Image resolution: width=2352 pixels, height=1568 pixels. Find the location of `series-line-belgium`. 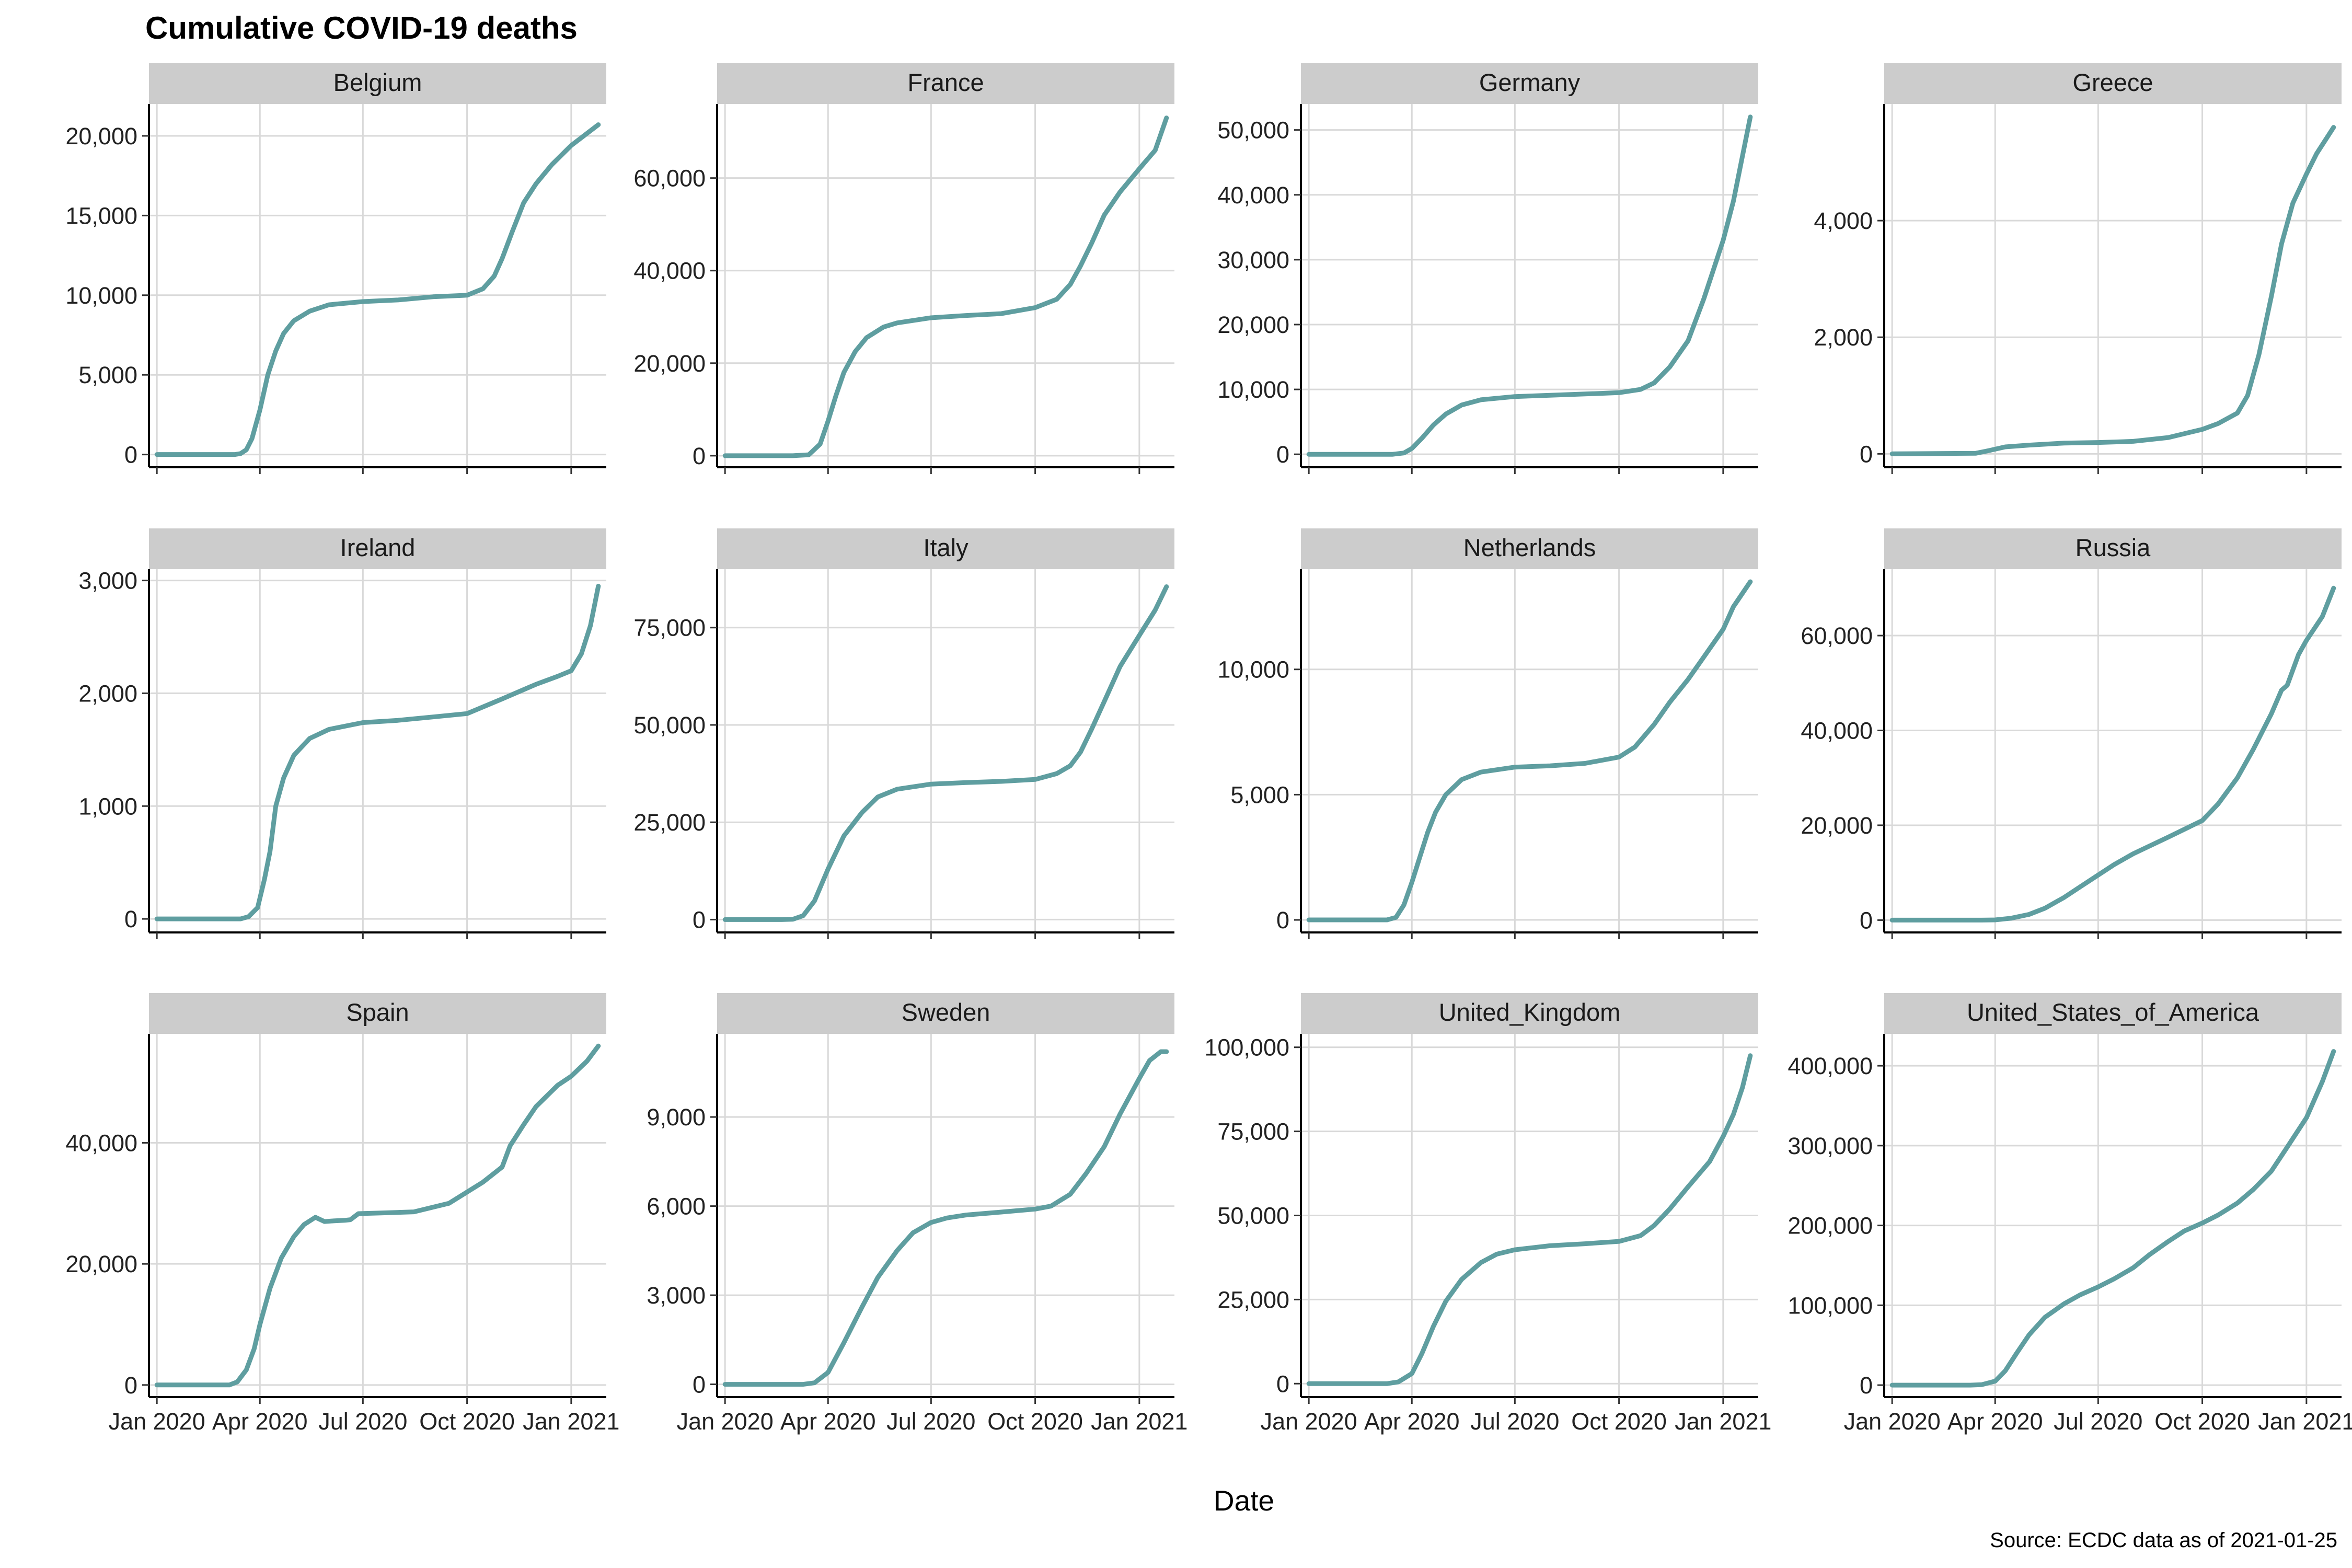

series-line-belgium is located at coordinates (377, 289).